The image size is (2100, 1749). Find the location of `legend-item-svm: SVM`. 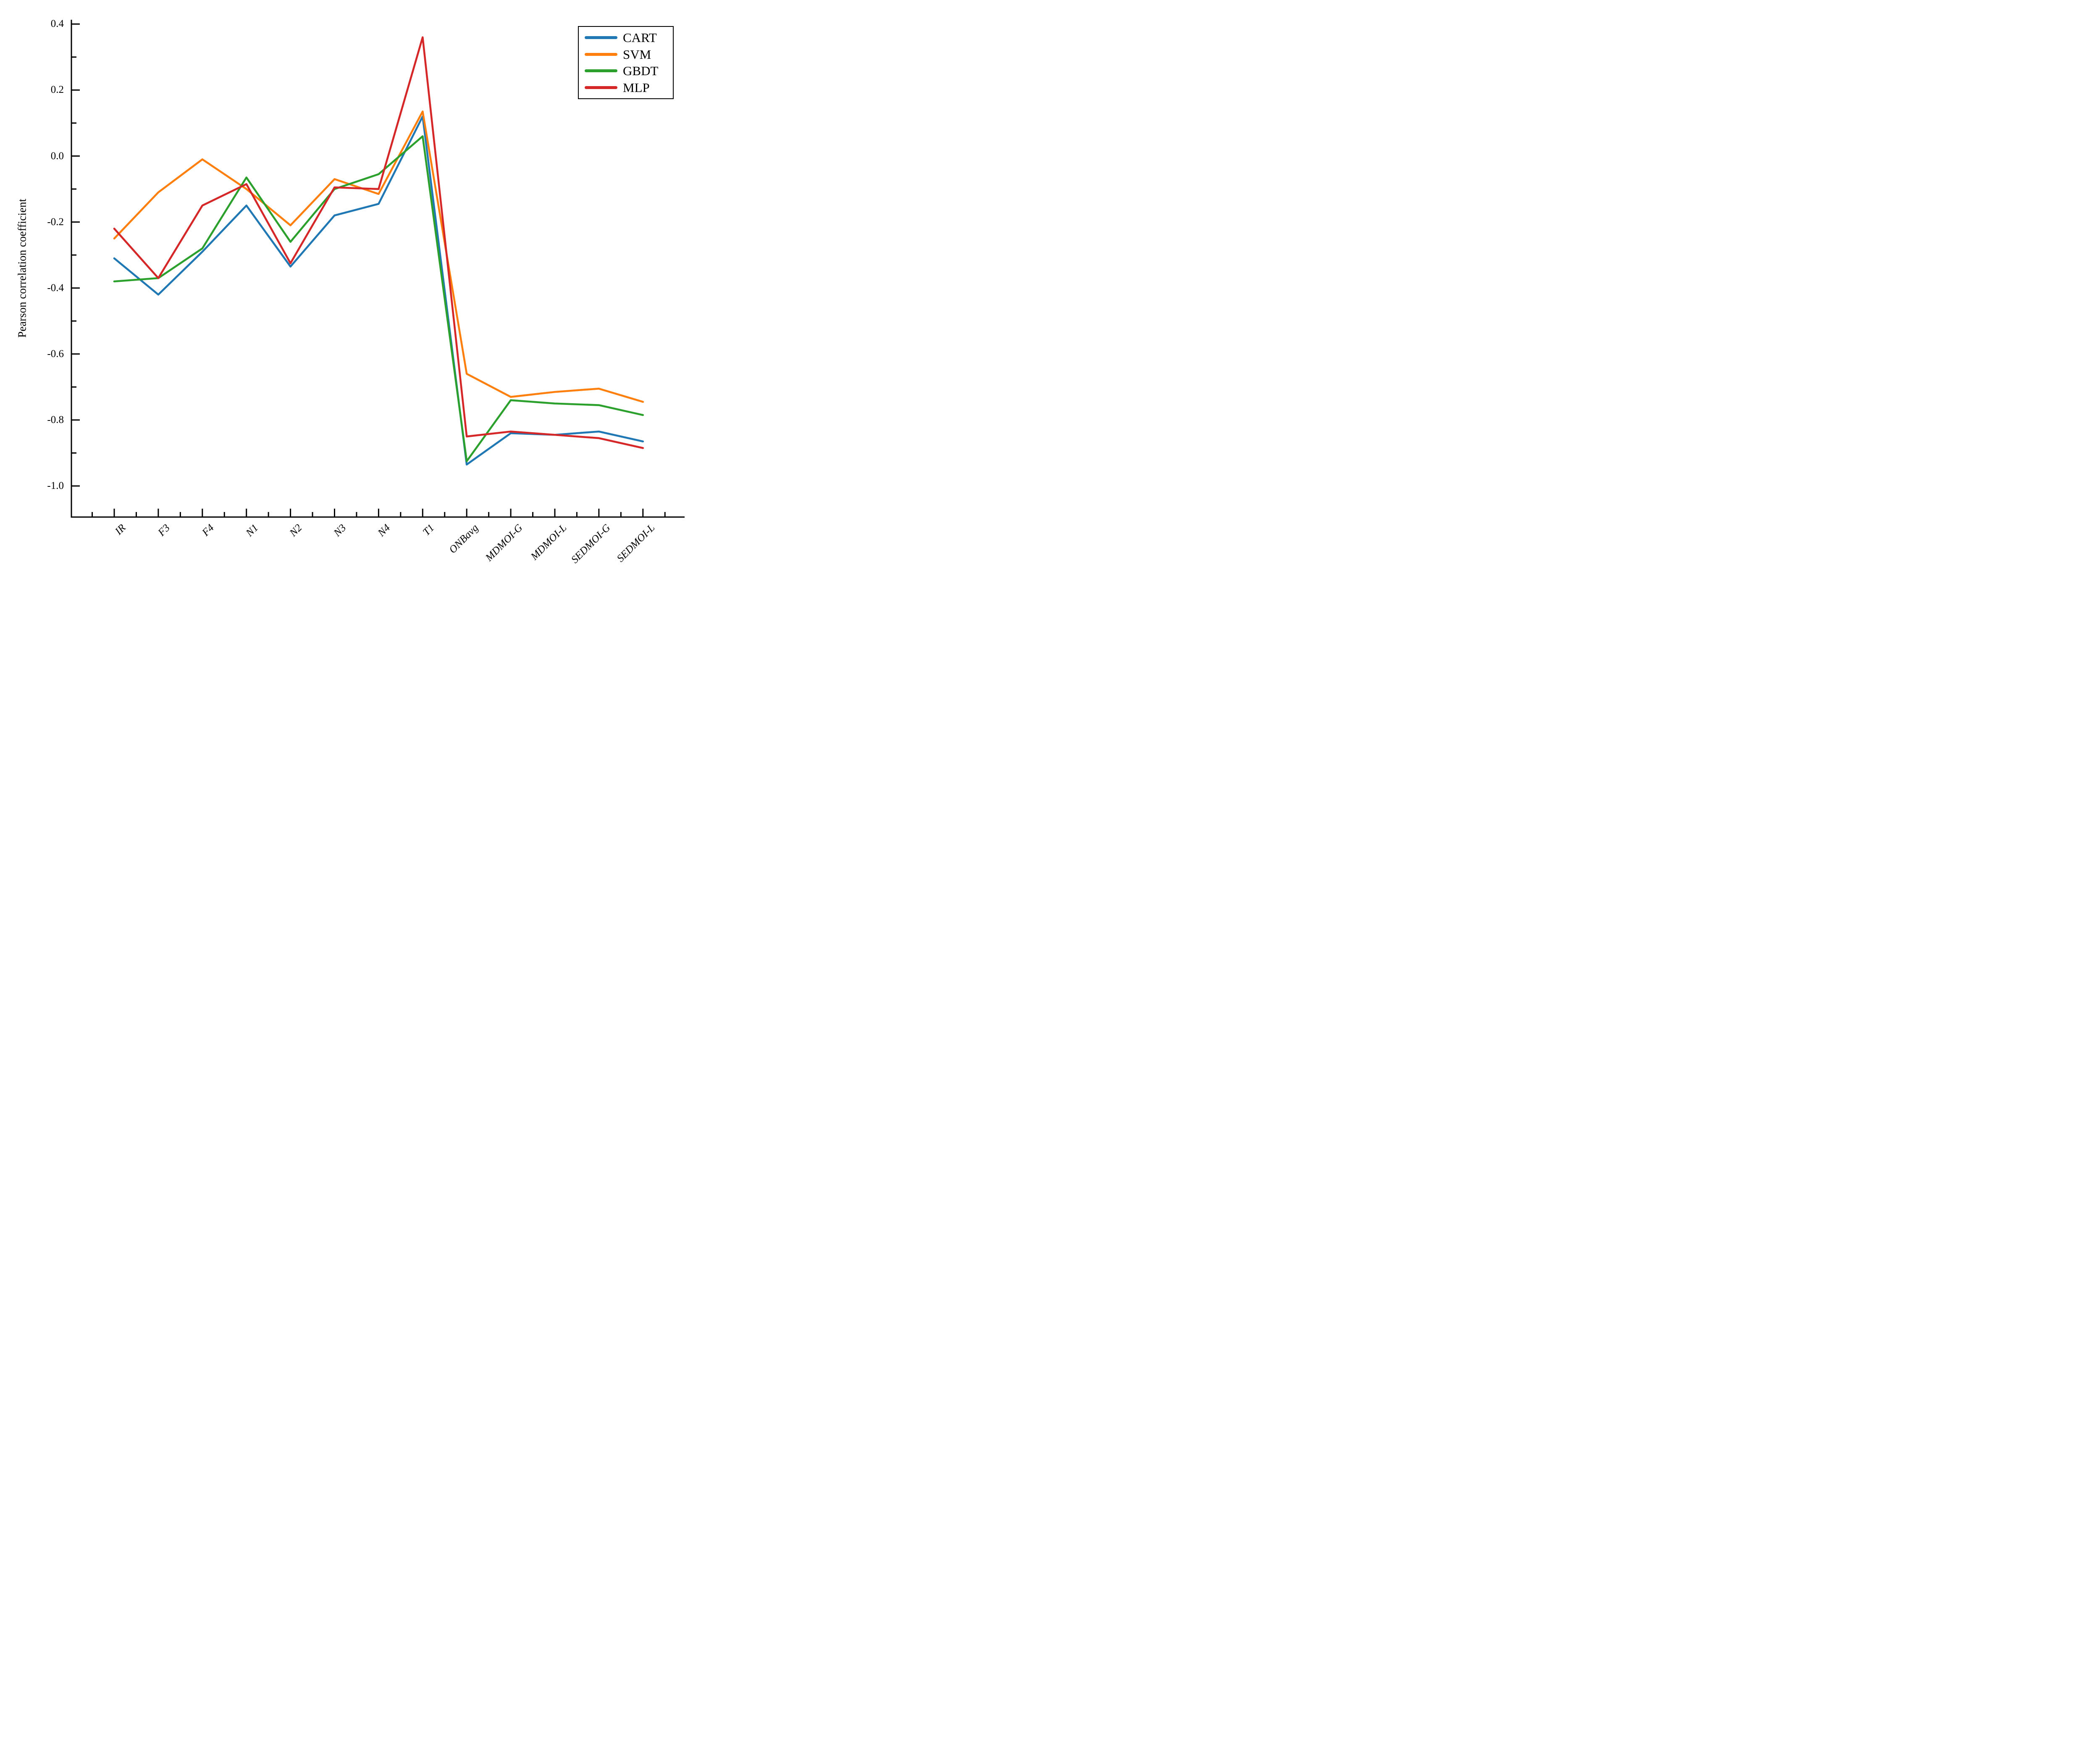

legend-item-svm: SVM is located at coordinates (626, 54).